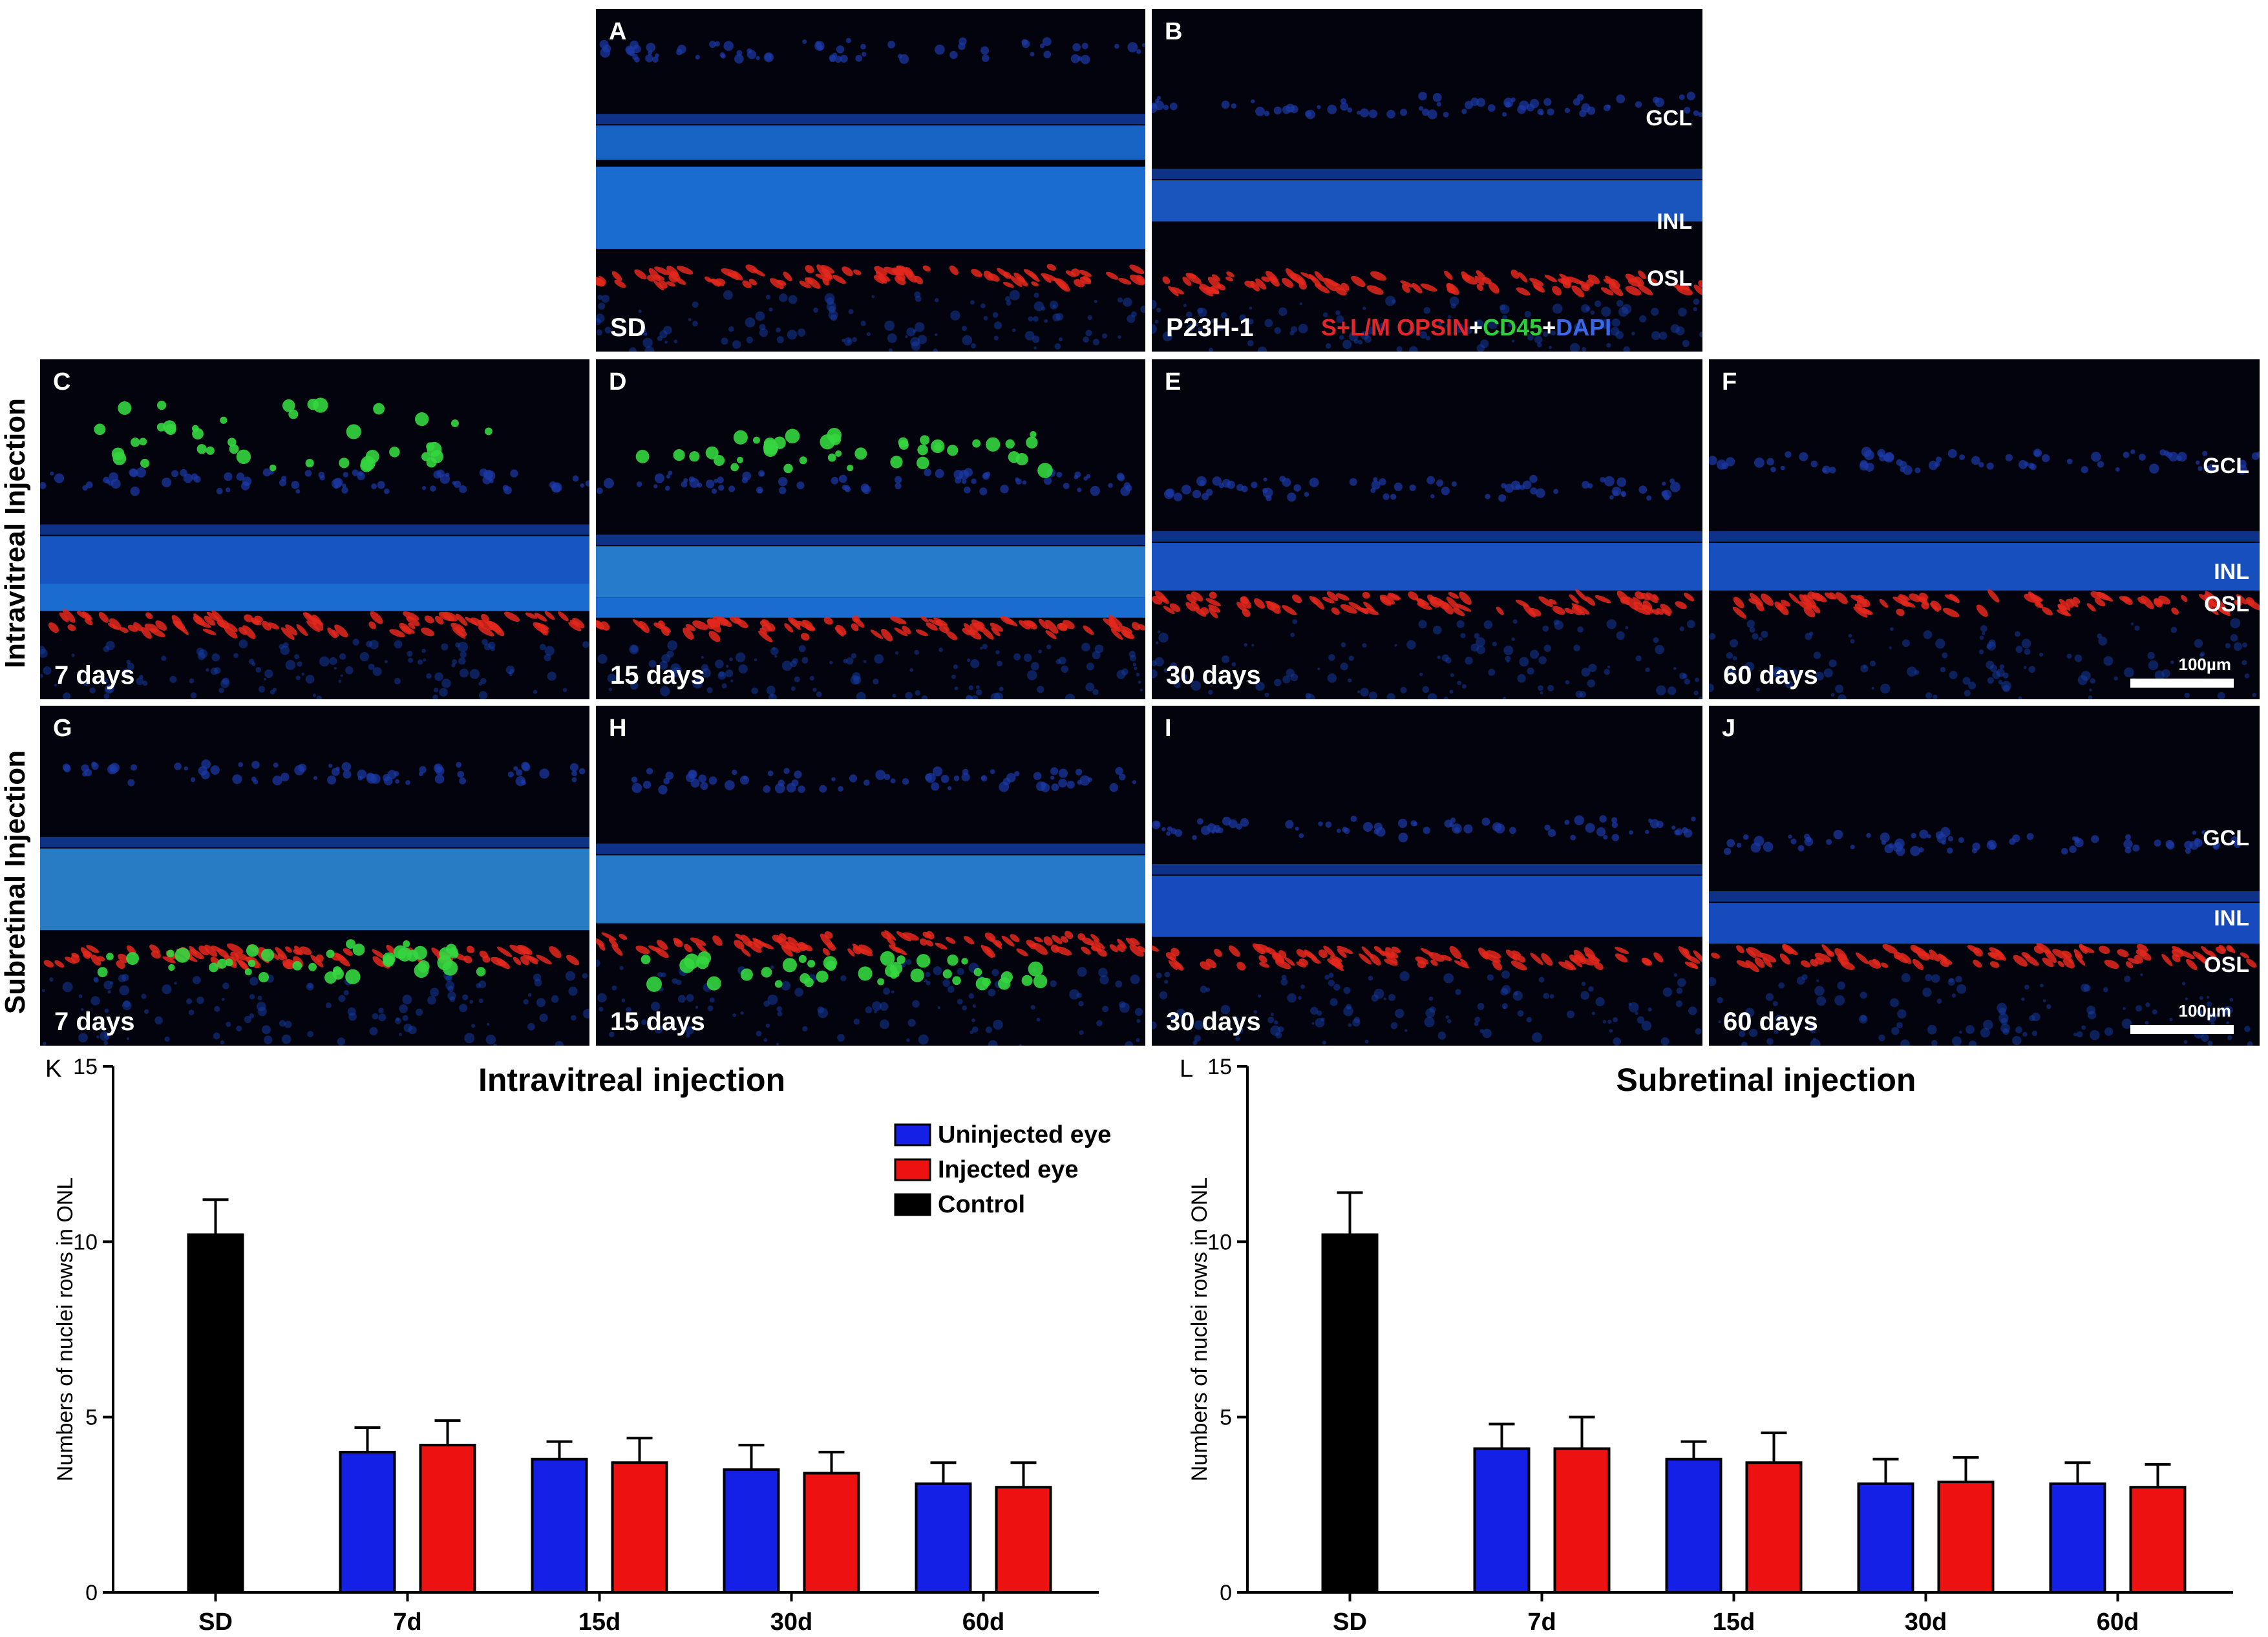 The width and height of the screenshot is (2268, 1637). I want to click on panel-caption-b: P23H-1, so click(1210, 327).